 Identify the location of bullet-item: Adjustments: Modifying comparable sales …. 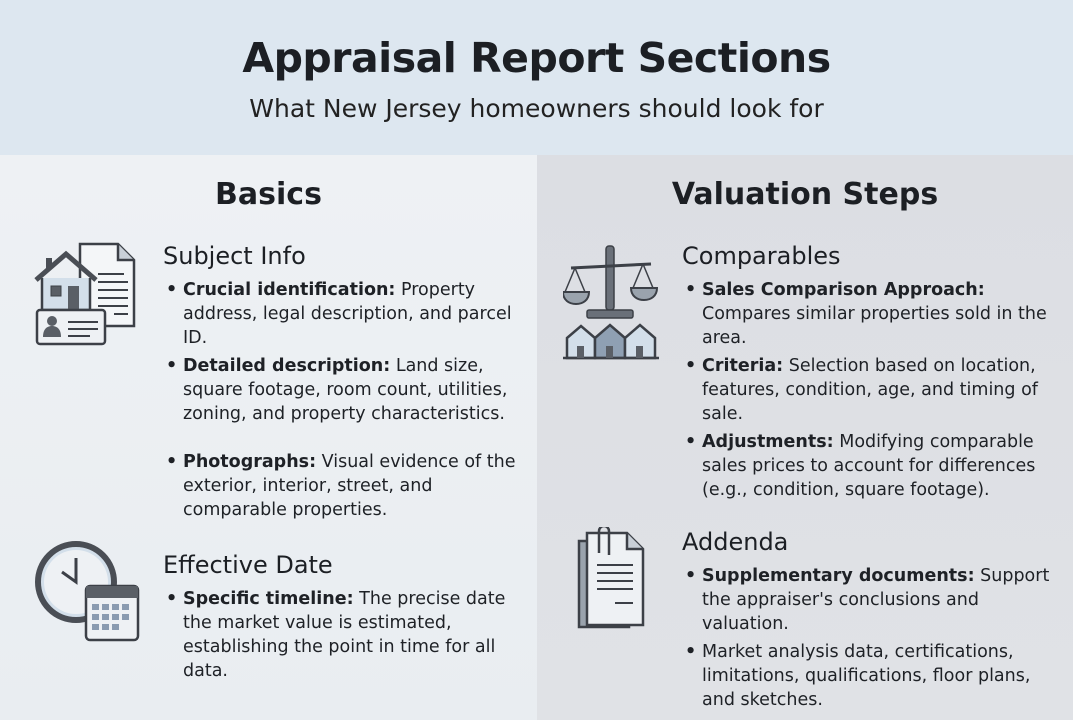
(872, 466).